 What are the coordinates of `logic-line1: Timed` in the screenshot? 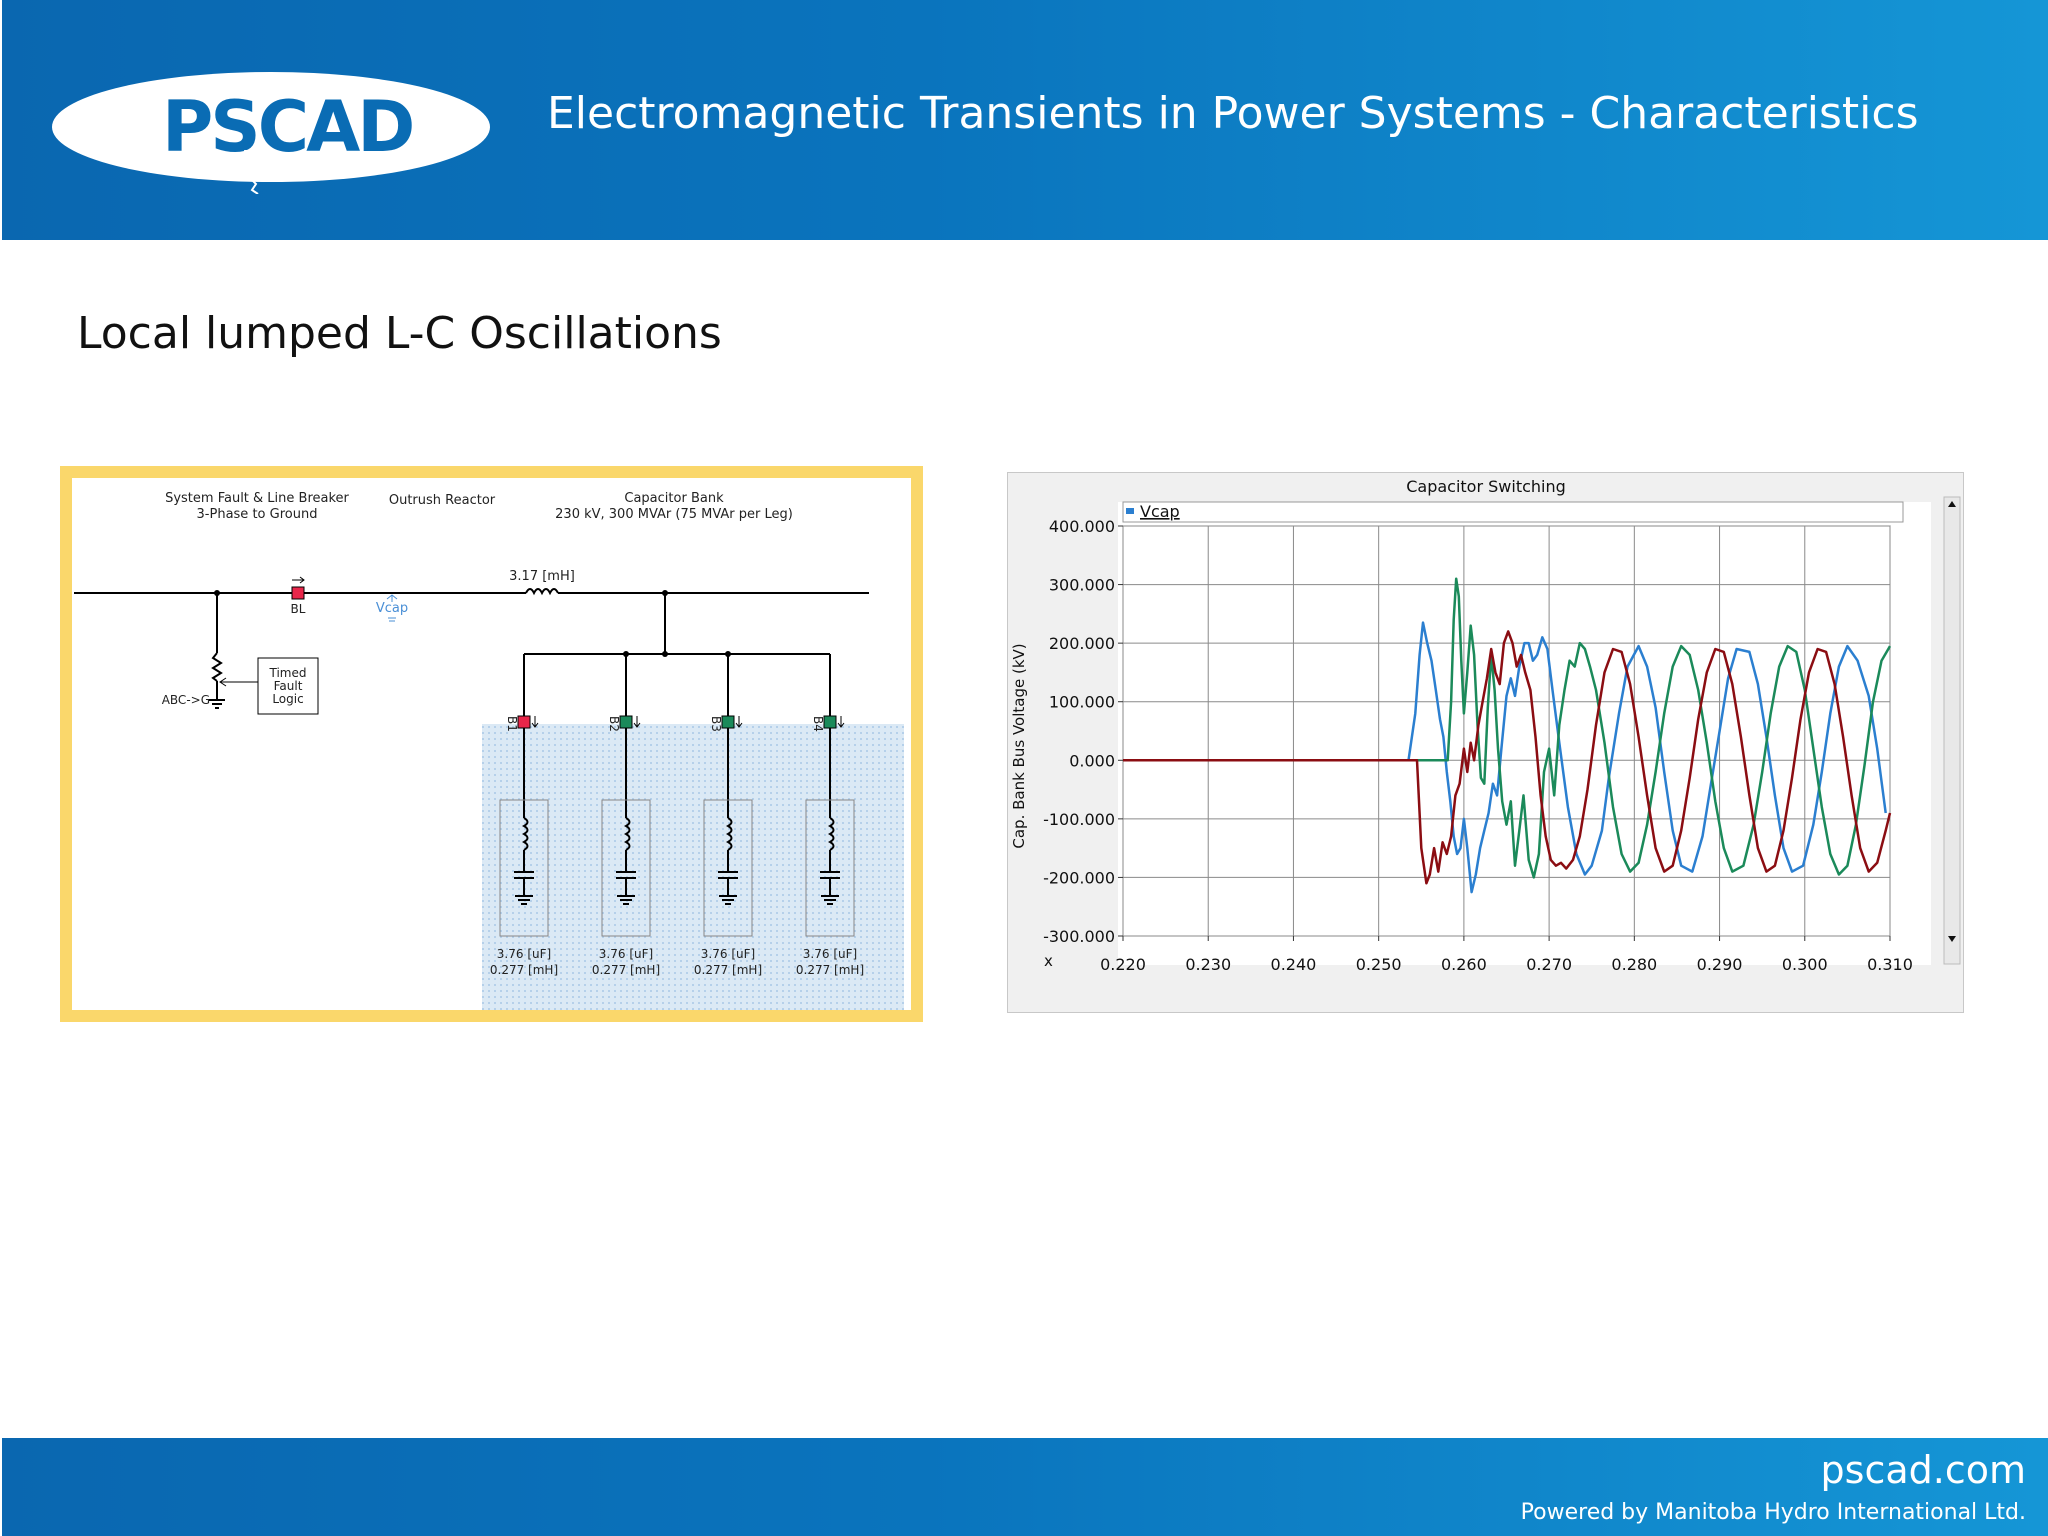 It's located at (288, 673).